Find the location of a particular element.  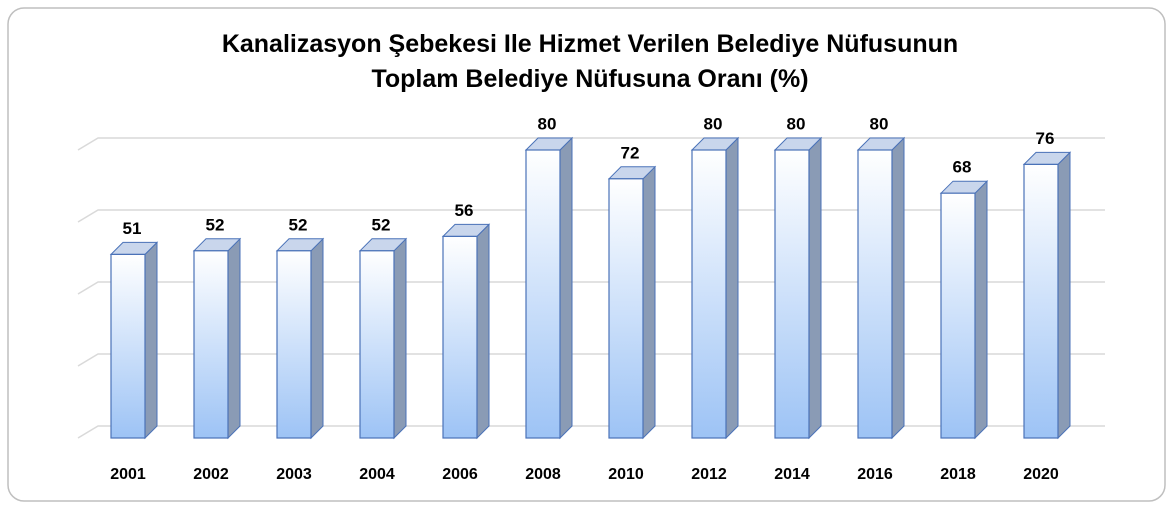

data-label: 56 is located at coordinates (464, 210).